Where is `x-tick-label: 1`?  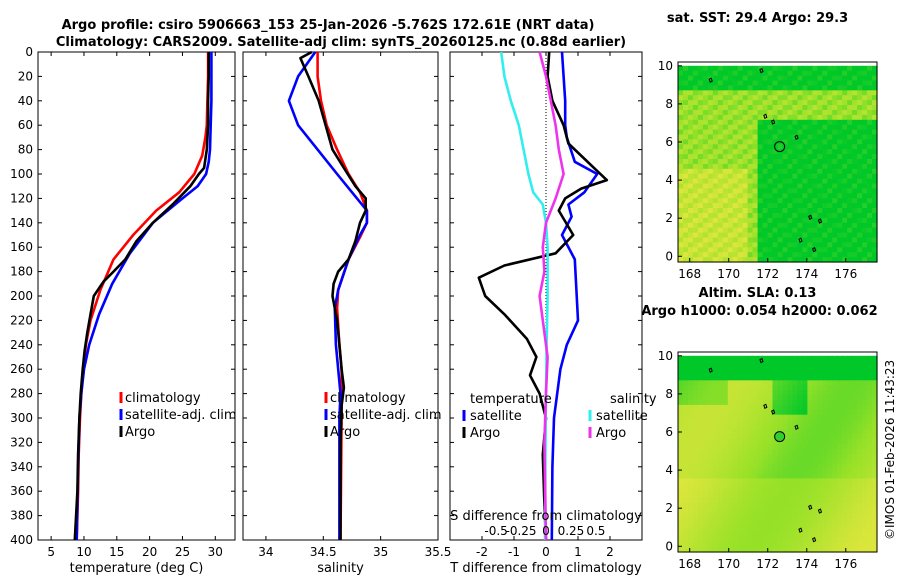 x-tick-label: 1 is located at coordinates (578, 552).